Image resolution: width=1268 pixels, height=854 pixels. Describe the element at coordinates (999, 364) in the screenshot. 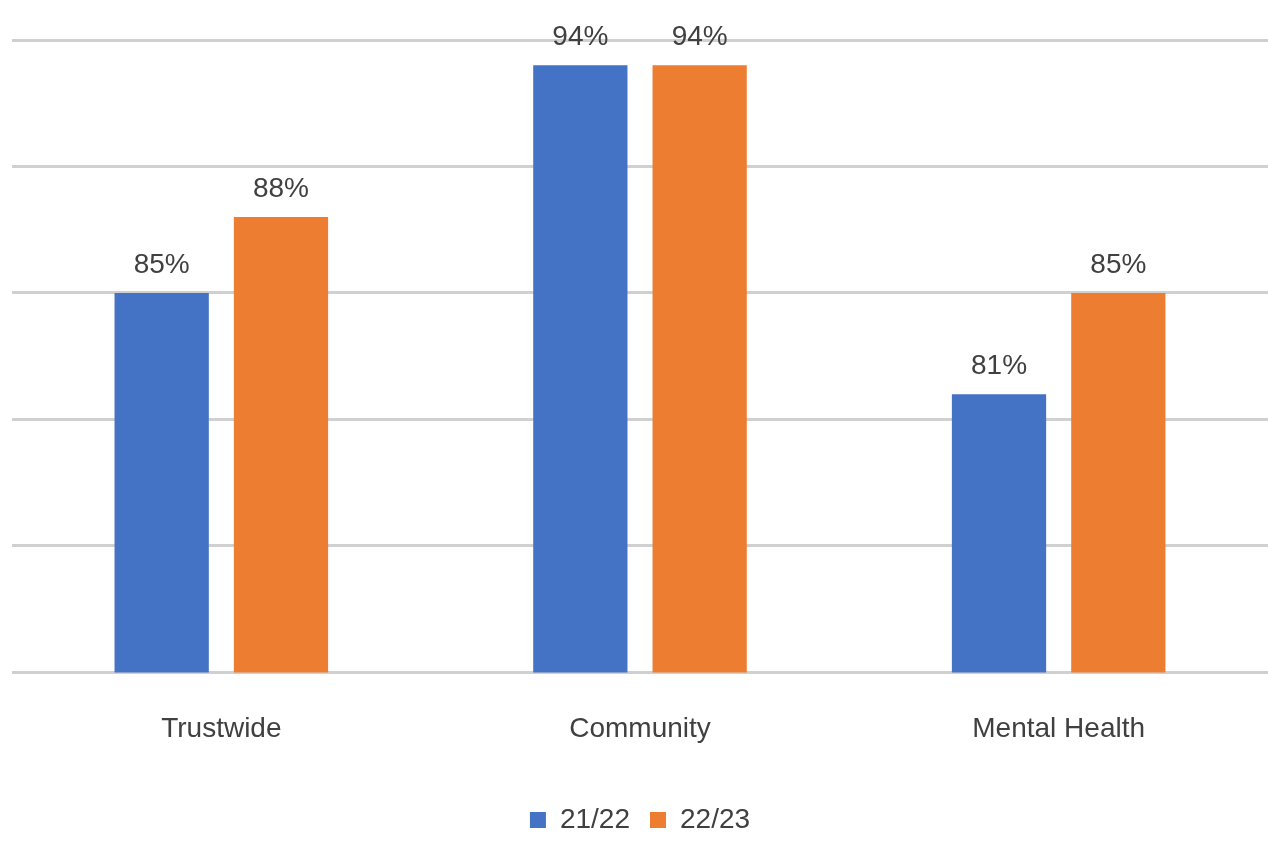

I see `data-label: 81%` at that location.